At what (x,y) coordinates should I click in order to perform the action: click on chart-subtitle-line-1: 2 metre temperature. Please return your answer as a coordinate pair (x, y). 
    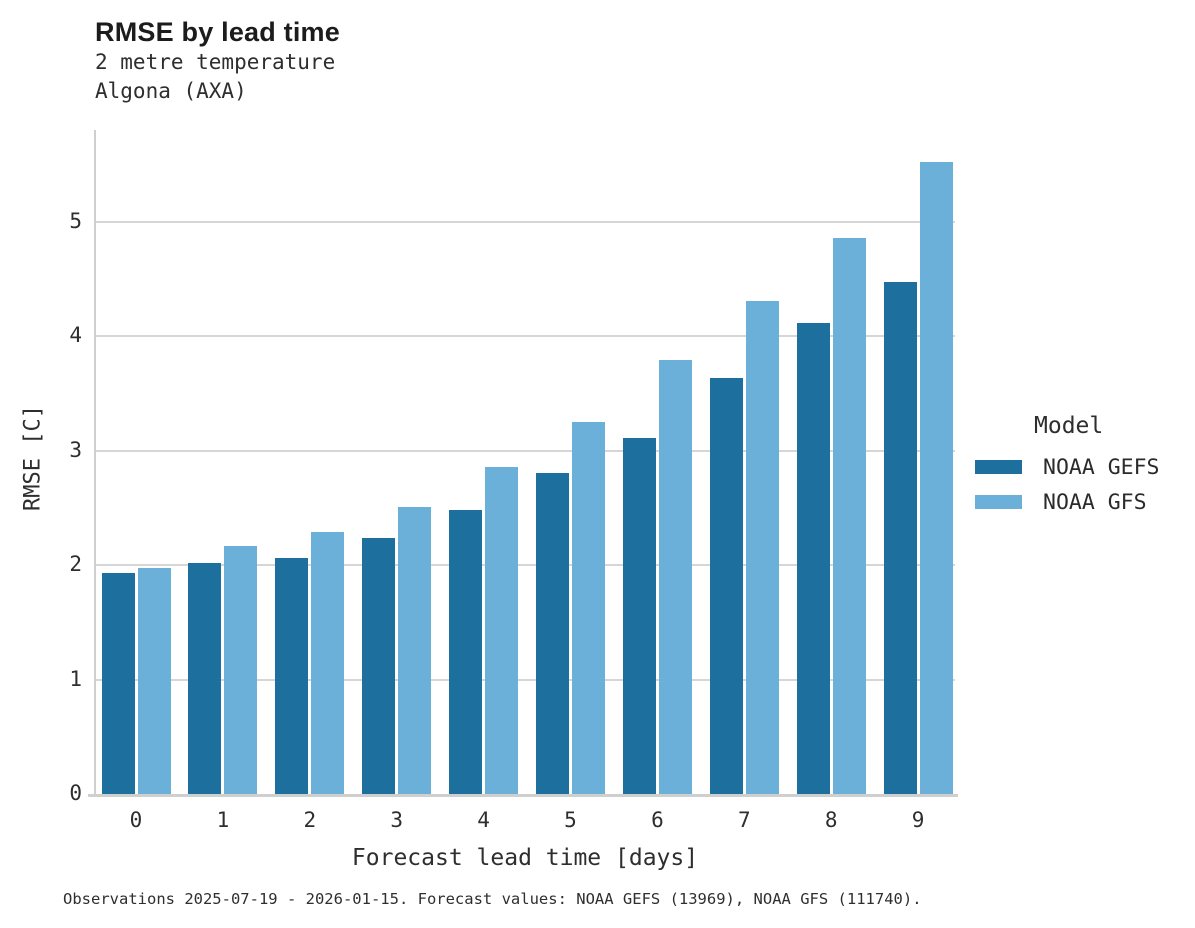
    Looking at the image, I should click on (215, 62).